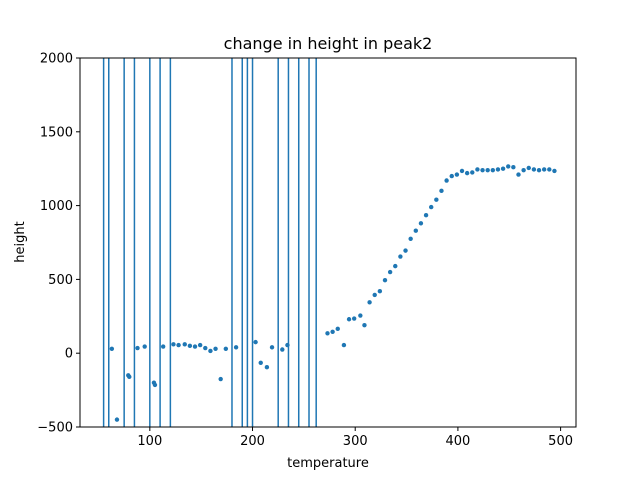 The height and width of the screenshot is (480, 640). What do you see at coordinates (58, 244) in the screenshot?
I see `y-axis-ticks: −500 0 500 1000 1500 2000` at bounding box center [58, 244].